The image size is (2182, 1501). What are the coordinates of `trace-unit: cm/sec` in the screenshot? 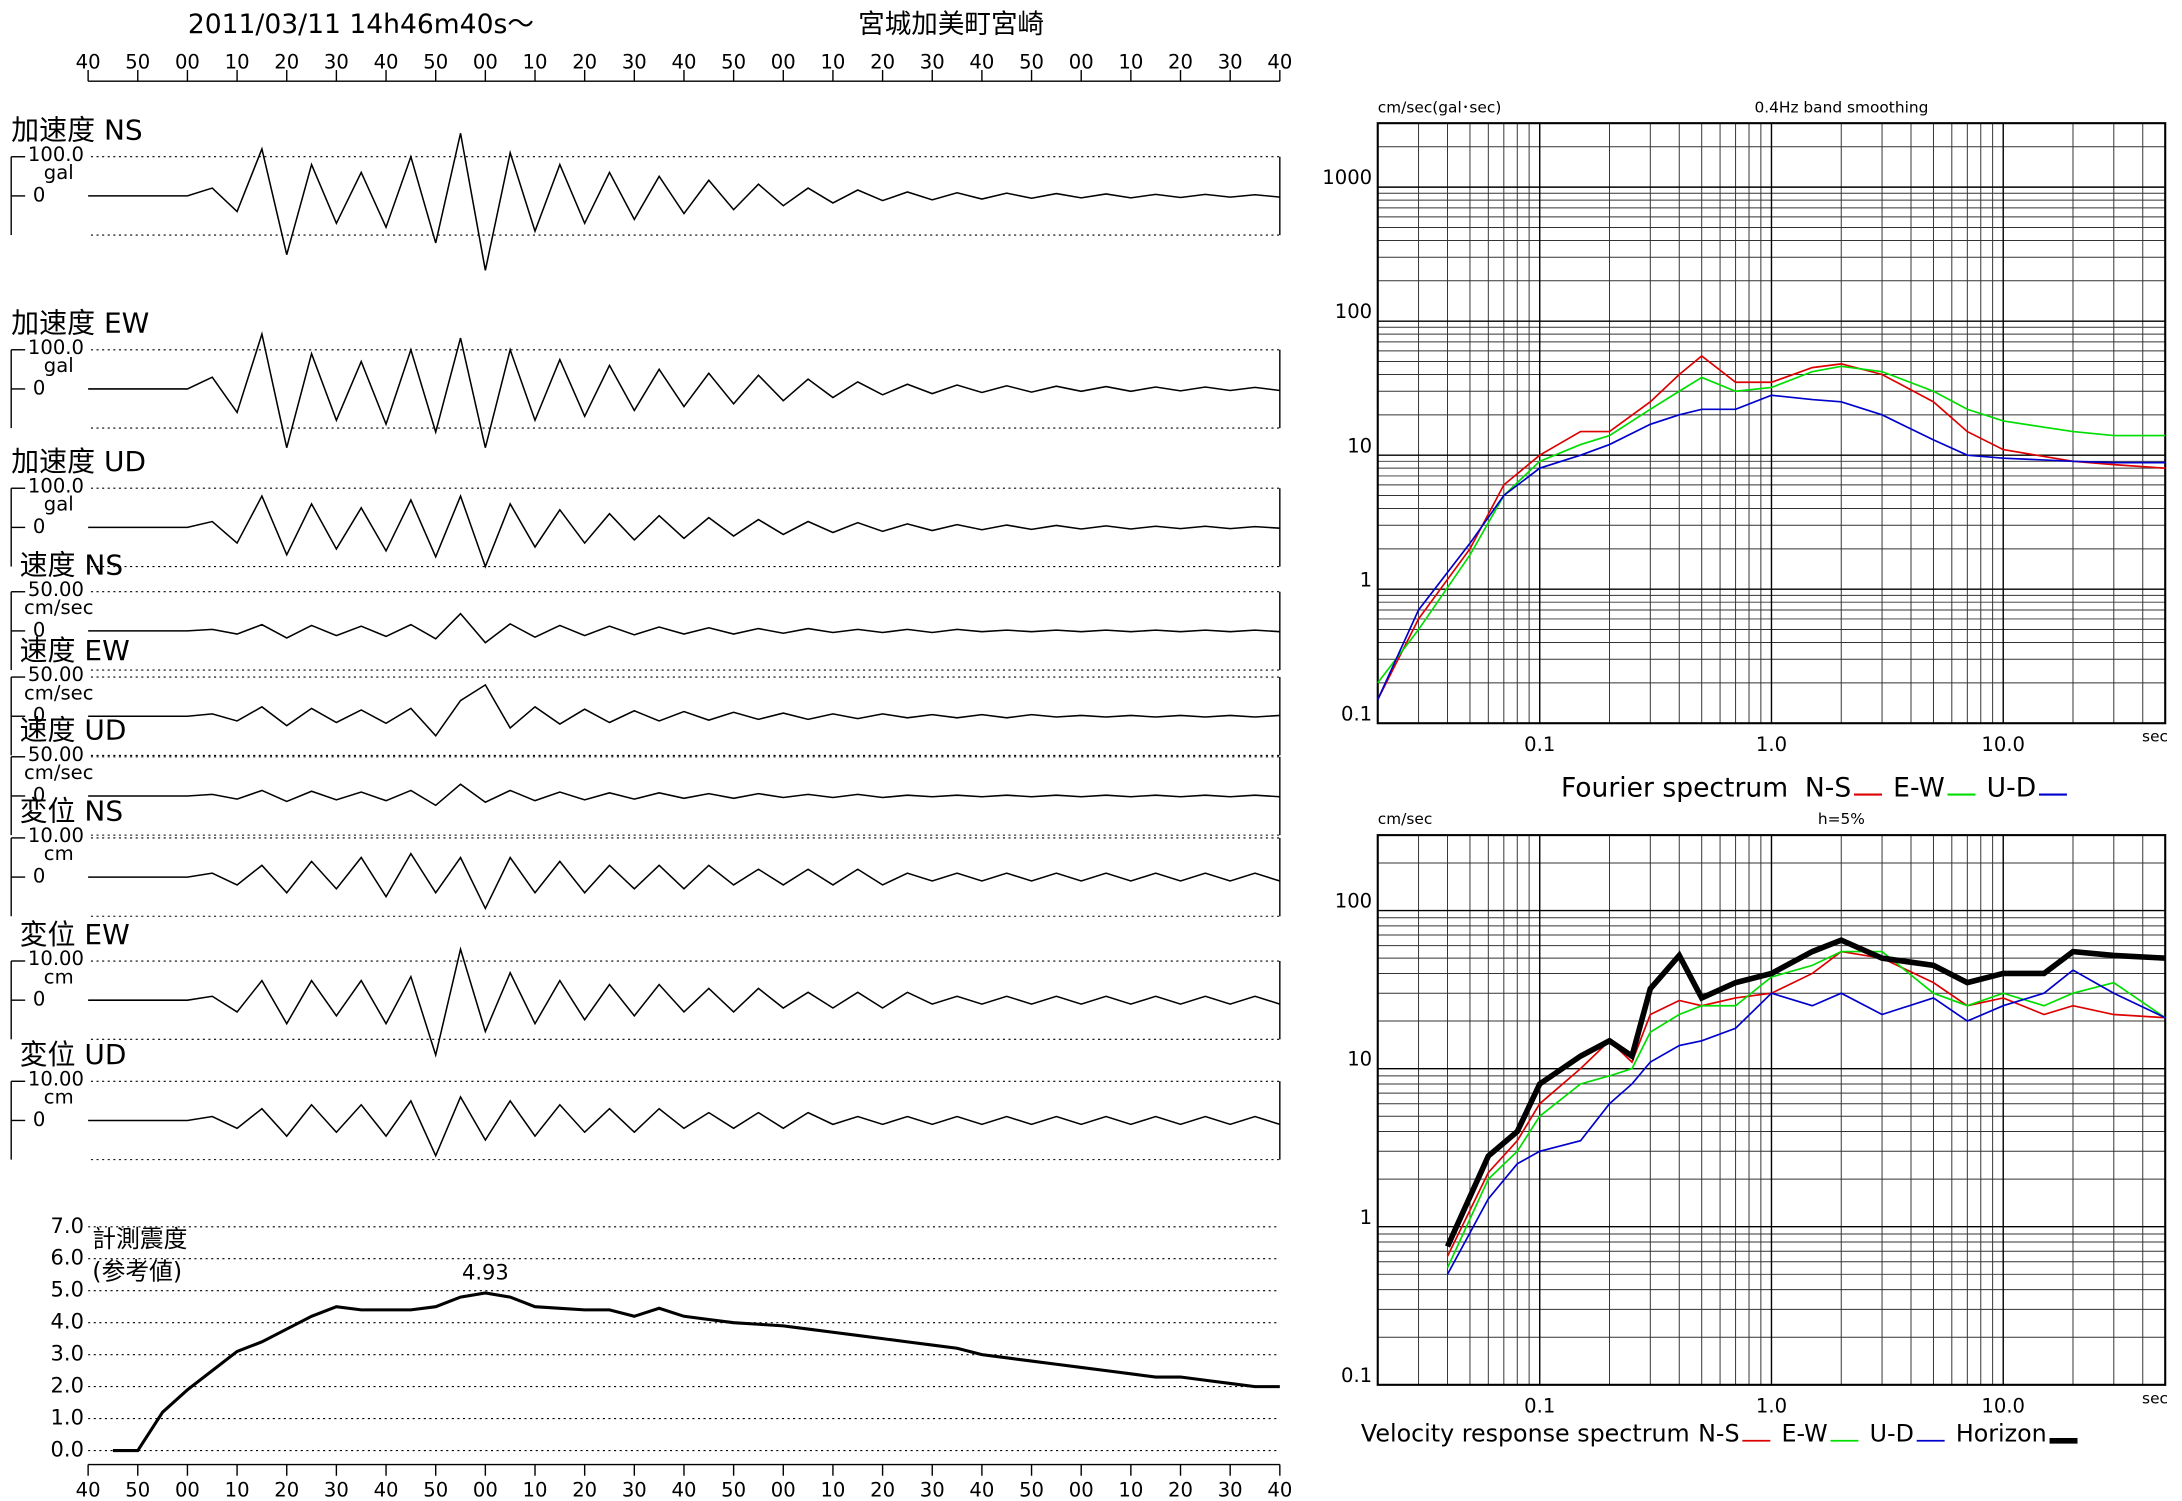 It's located at (58, 692).